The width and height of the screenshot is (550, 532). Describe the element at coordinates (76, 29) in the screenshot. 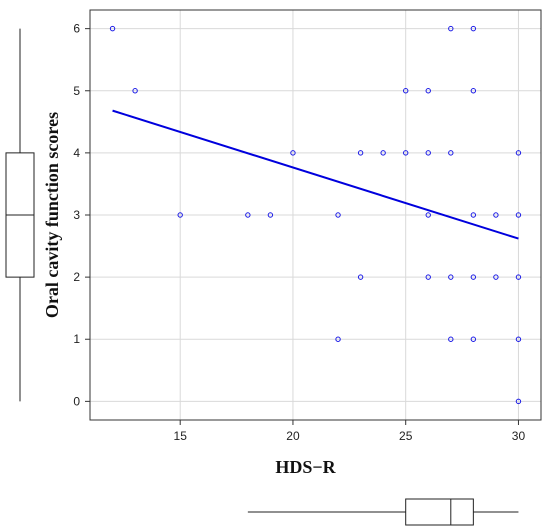

I see `y-tick-label: 6` at that location.